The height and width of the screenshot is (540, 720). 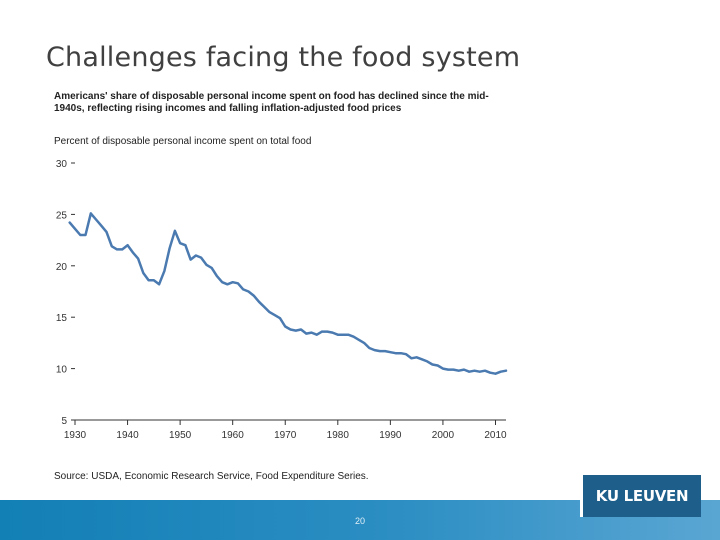 What do you see at coordinates (62, 215) in the screenshot?
I see `y-tick-label: 25` at bounding box center [62, 215].